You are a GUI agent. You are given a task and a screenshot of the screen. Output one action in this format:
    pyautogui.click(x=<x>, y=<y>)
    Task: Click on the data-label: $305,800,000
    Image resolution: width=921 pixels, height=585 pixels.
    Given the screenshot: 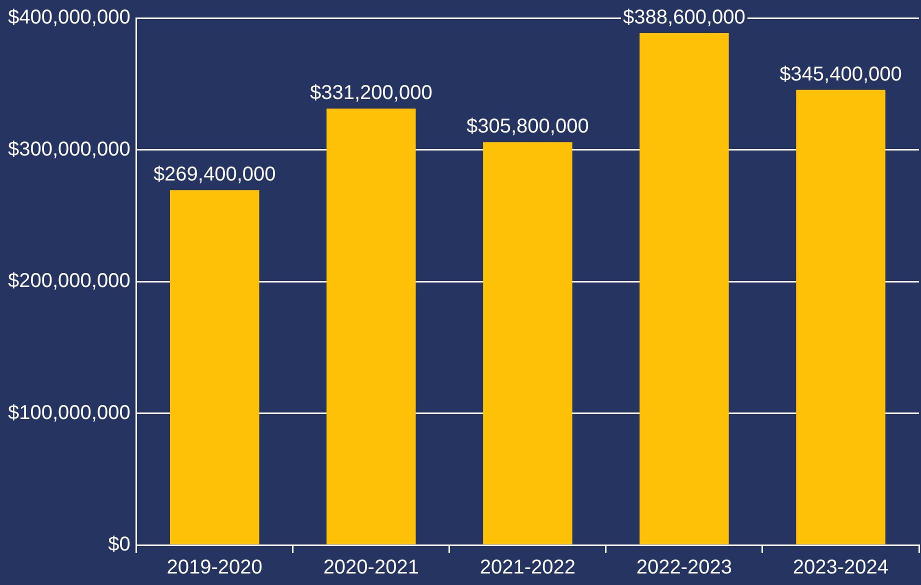 What is the action you would take?
    pyautogui.click(x=527, y=127)
    